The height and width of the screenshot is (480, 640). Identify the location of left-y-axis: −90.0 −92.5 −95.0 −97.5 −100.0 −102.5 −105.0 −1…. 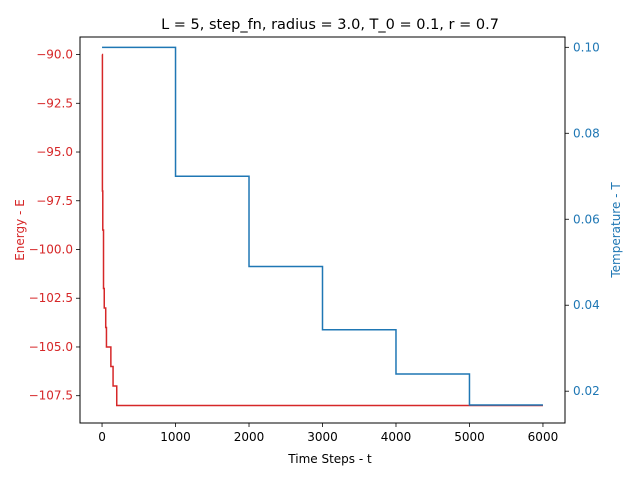
(54, 225).